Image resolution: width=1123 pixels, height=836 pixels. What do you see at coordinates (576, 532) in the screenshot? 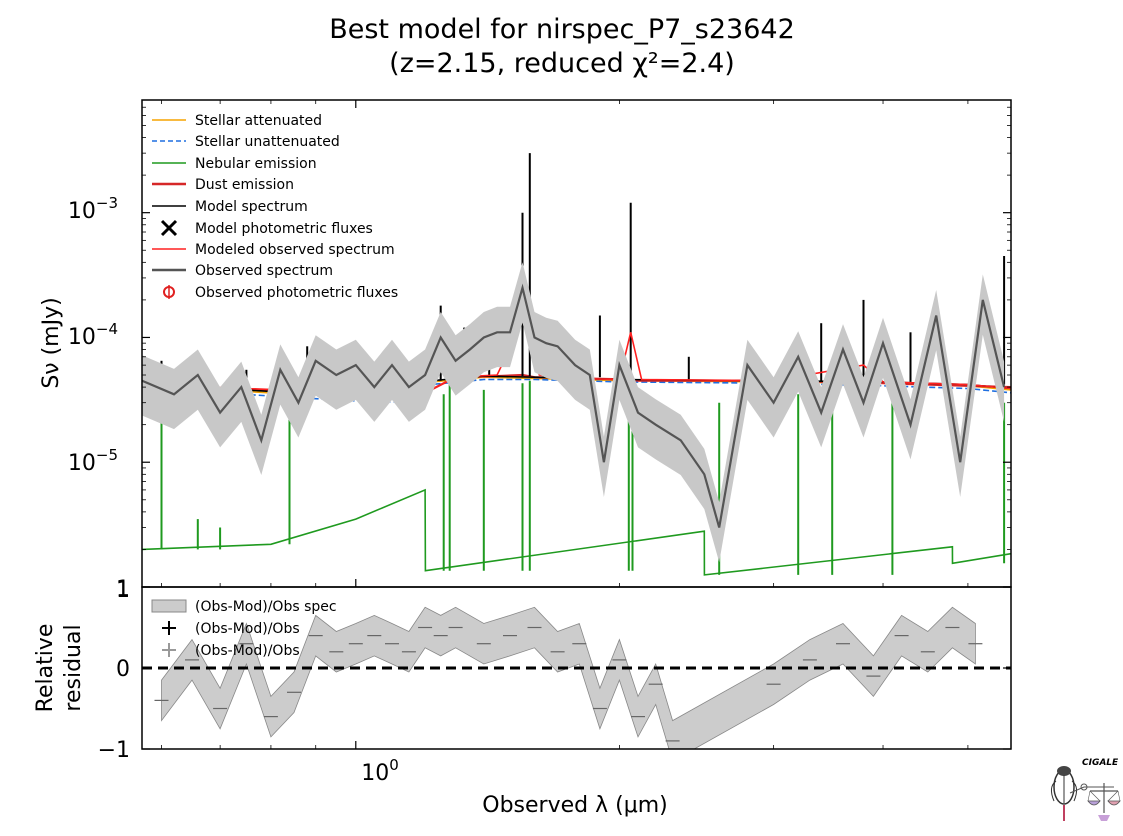
I see `series-nebular-emission` at bounding box center [576, 532].